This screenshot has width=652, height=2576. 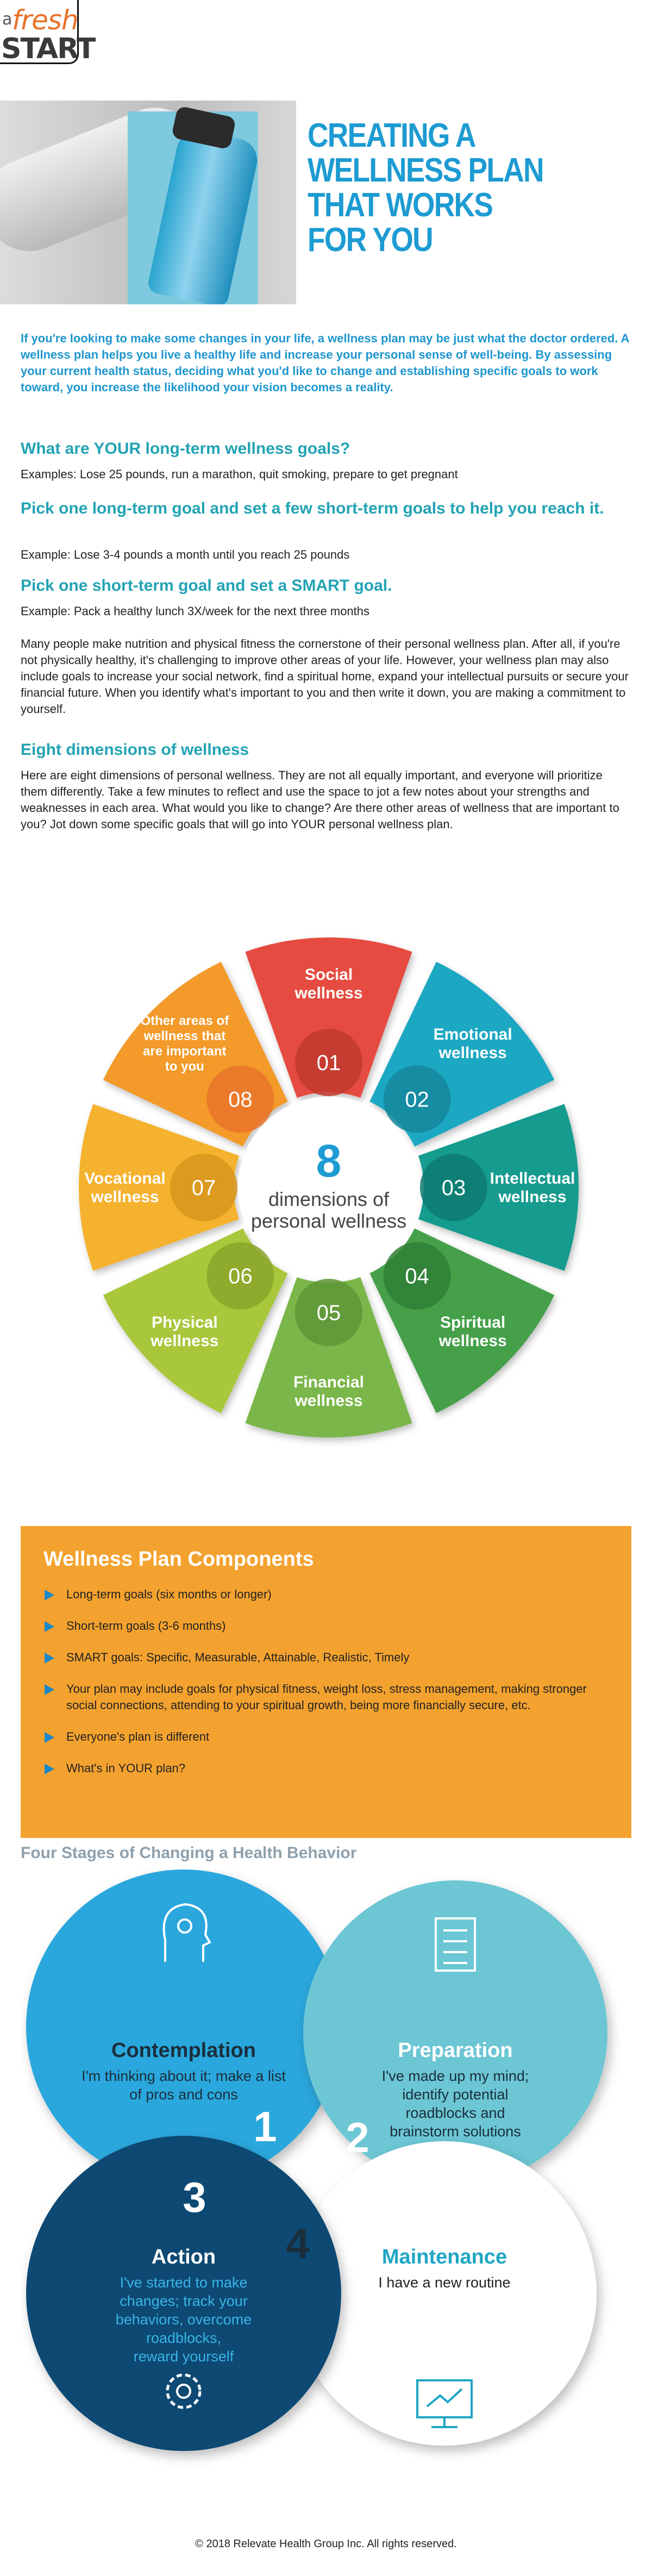 I want to click on segment-label: Social, so click(x=329, y=975).